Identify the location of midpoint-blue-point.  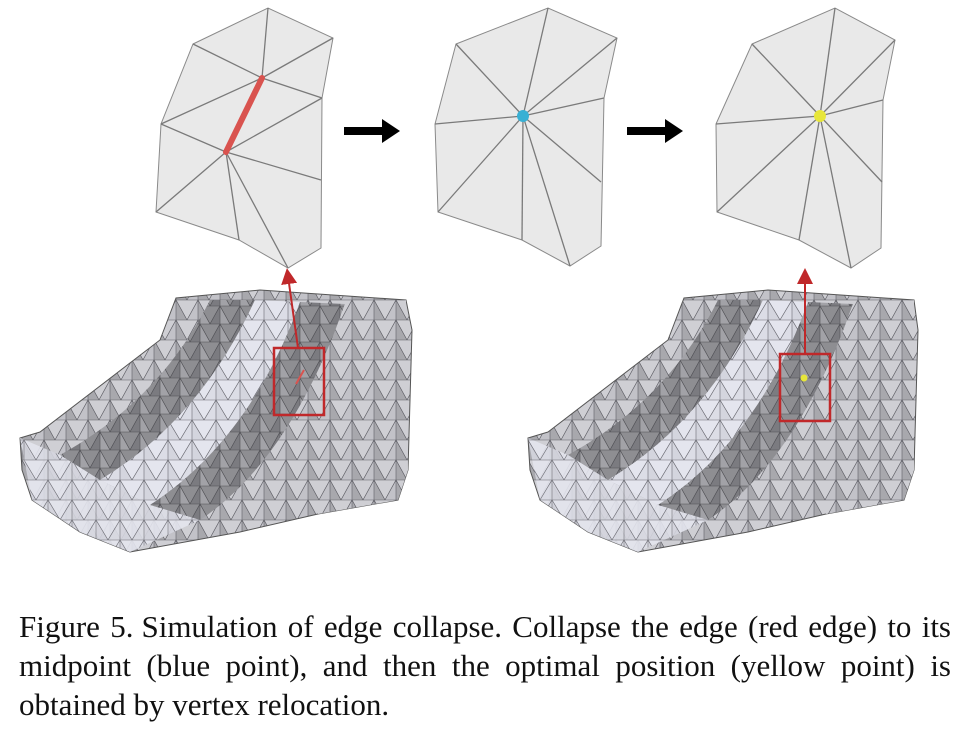
(523, 116).